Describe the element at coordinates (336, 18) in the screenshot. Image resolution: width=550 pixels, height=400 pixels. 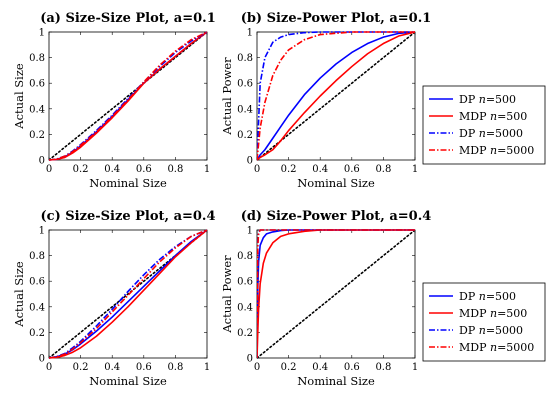
I see `panel-title: (b) Size-Power Plot, a=0.1` at that location.